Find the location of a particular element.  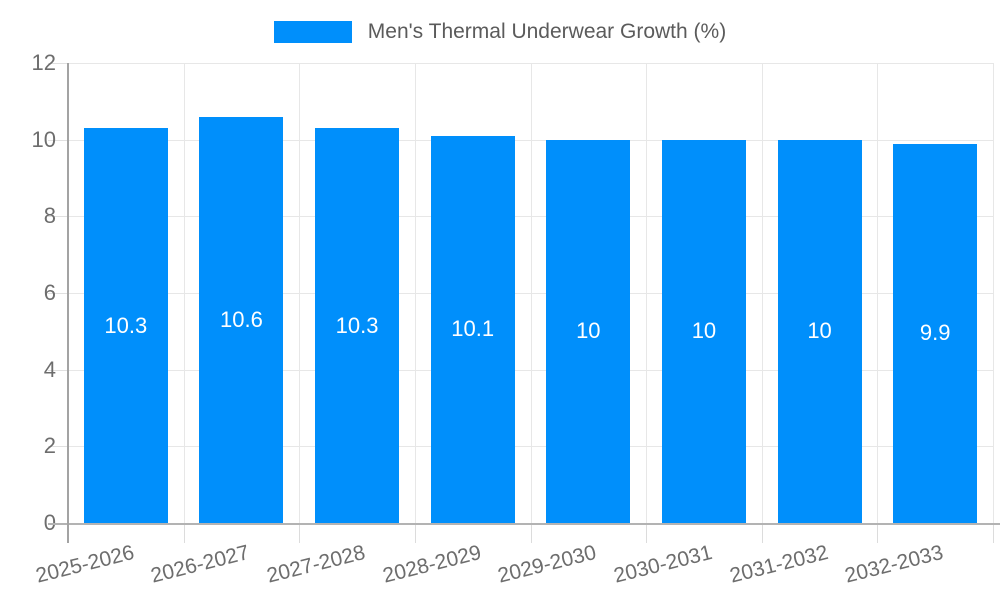

x-axis-category-label: 2025-2026 is located at coordinates (85, 564).